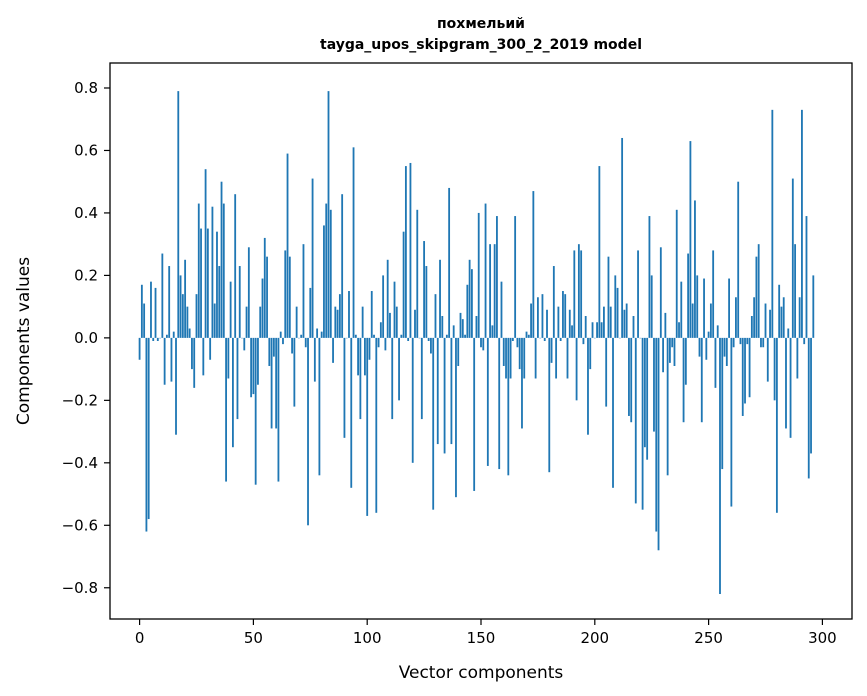  I want to click on x-tick-label: 100, so click(367, 638).